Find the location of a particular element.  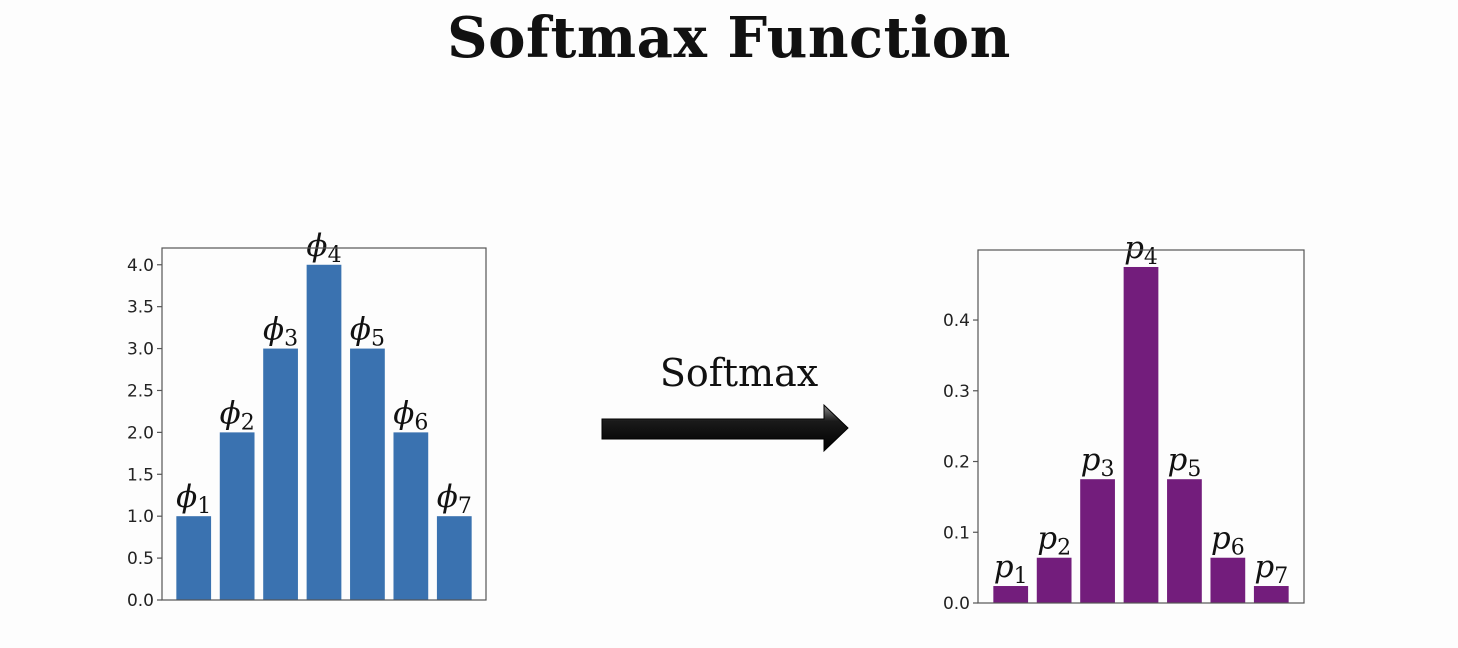

arrow-right-icon is located at coordinates (725, 428).